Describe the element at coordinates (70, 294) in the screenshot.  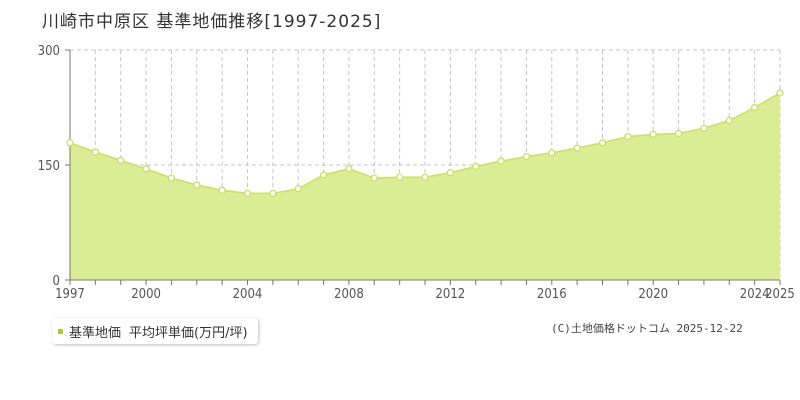
I see `x-tick-label: 1997` at that location.